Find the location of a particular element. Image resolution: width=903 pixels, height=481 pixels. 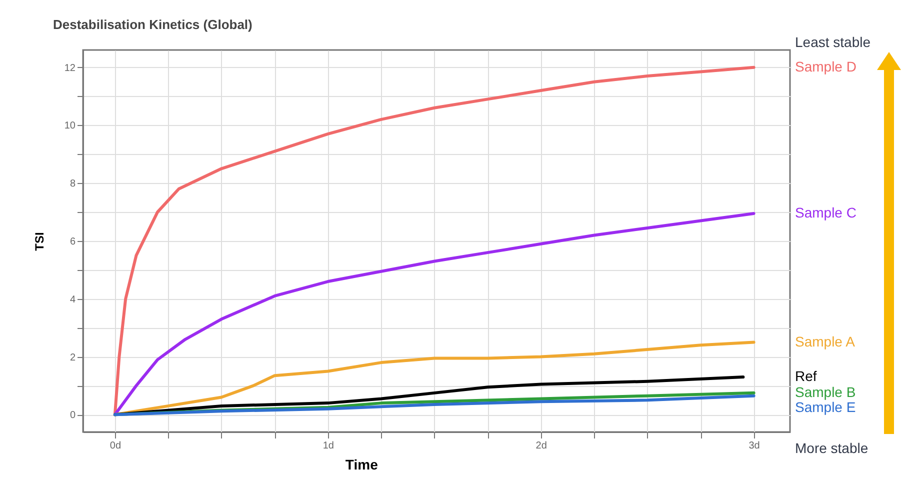

text: Sample B is located at coordinates (825, 392).